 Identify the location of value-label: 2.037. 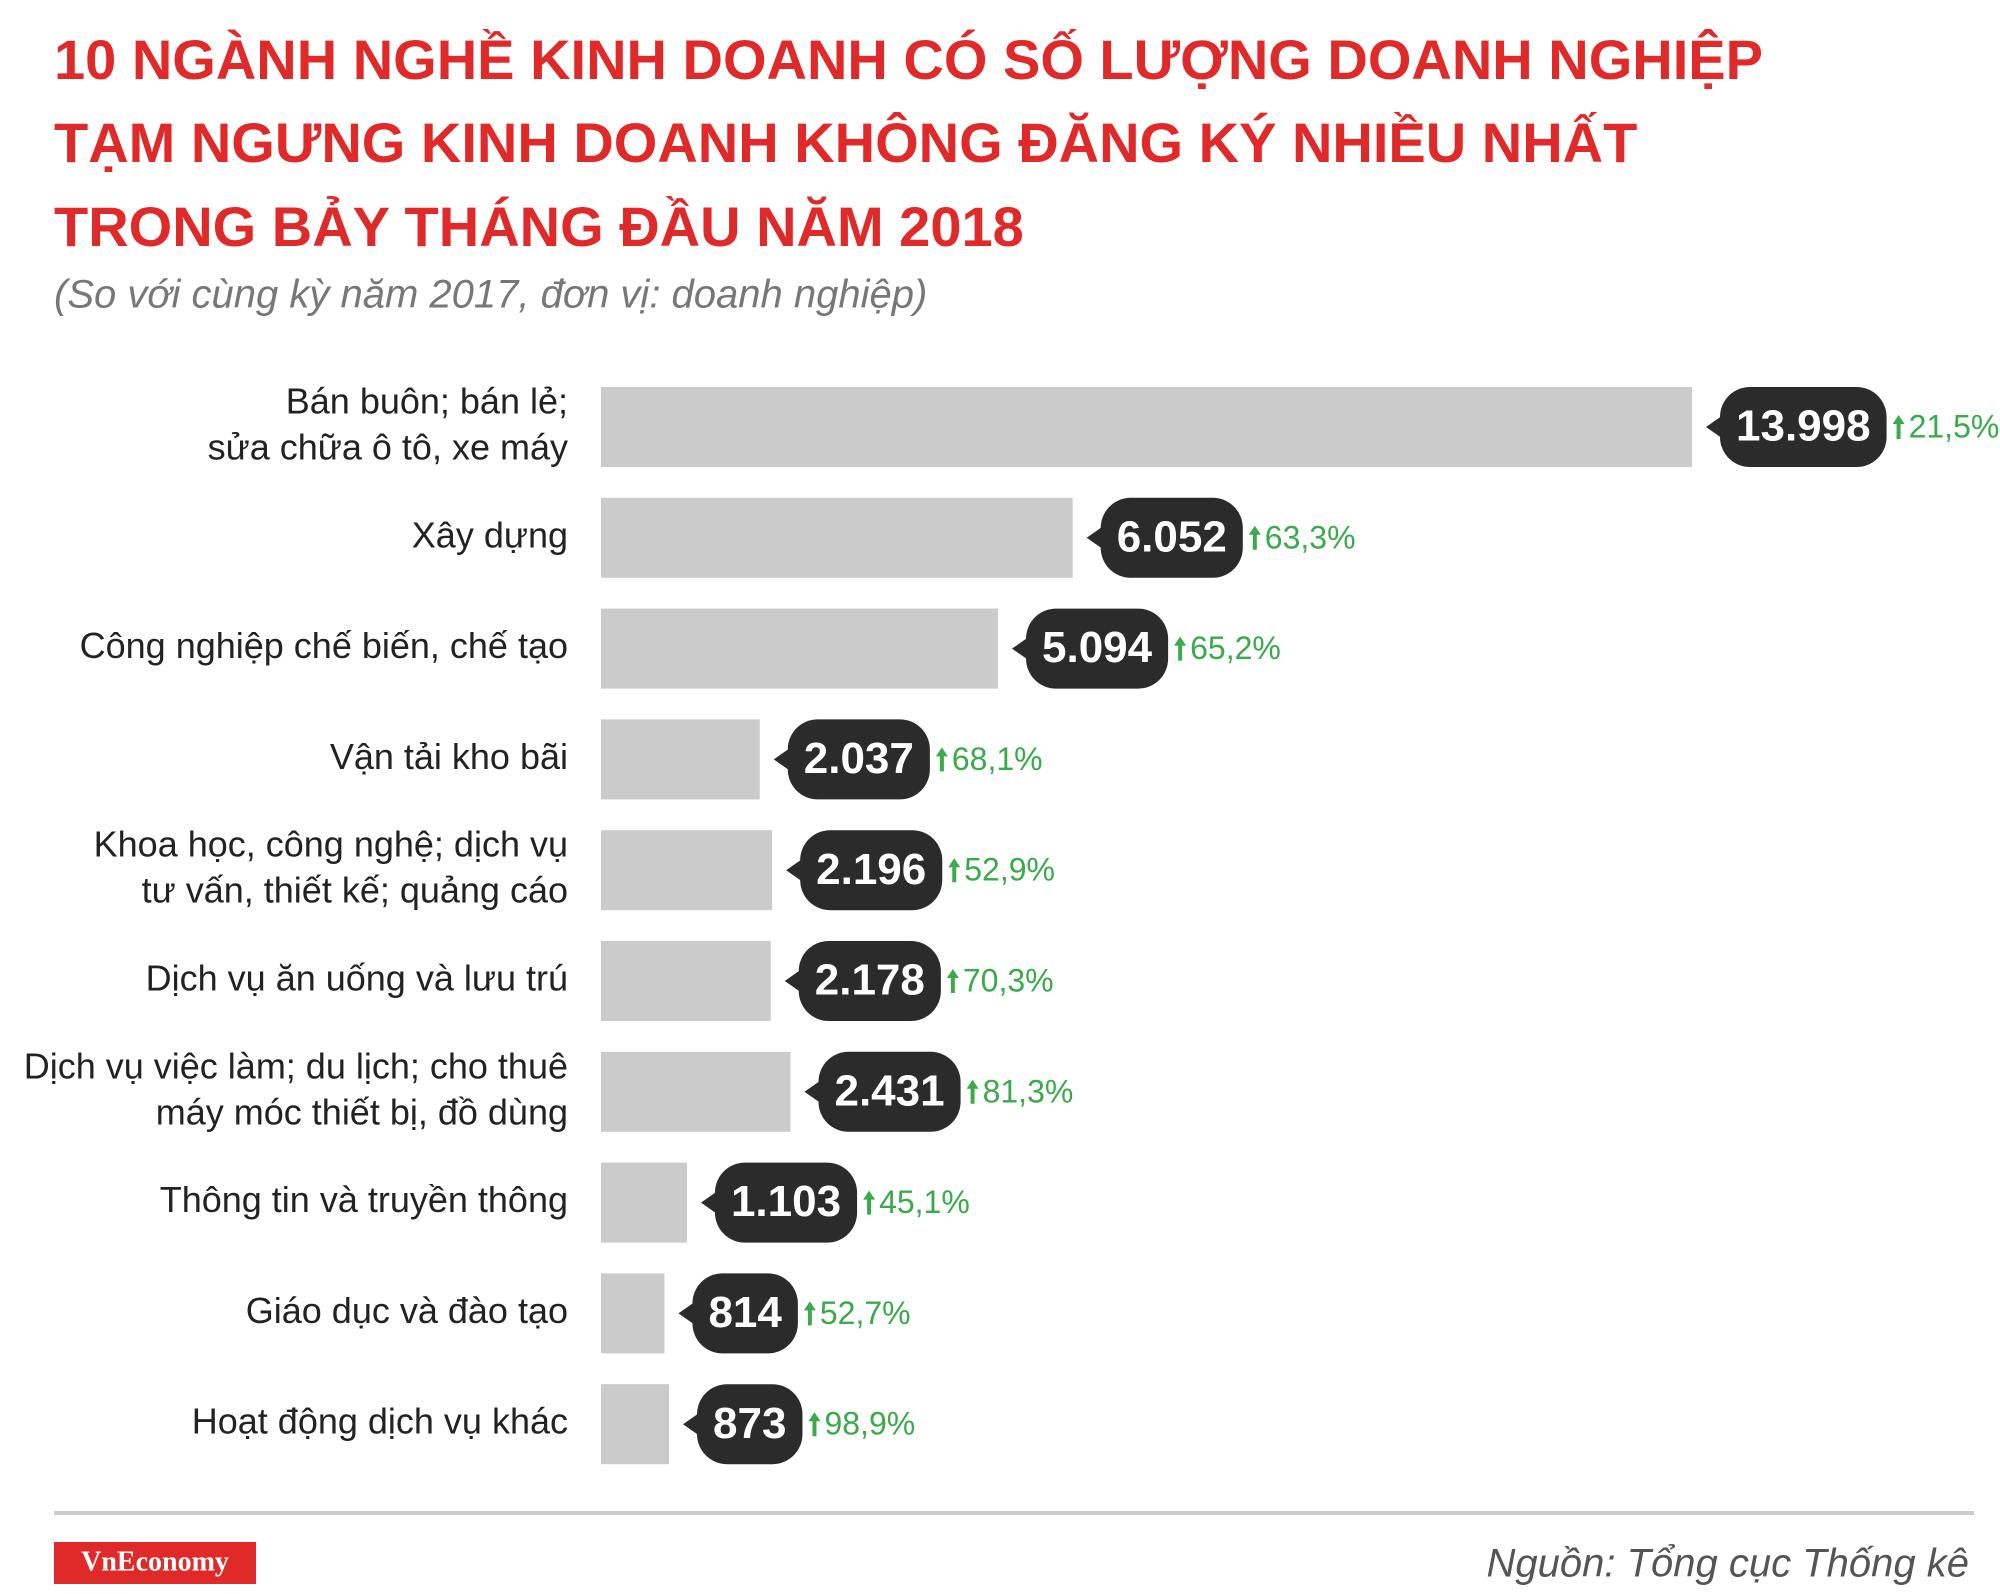
(859, 758).